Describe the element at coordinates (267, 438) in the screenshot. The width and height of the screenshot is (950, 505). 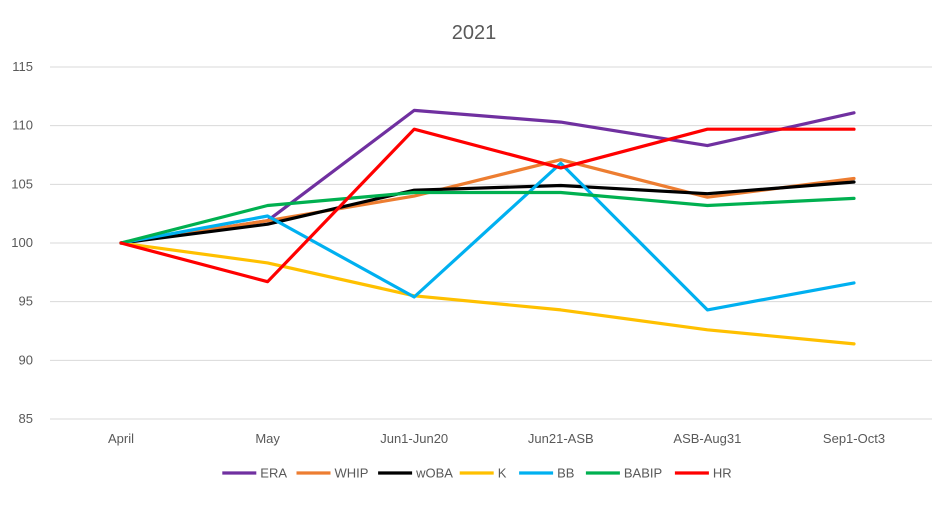
I see `x-tick-label: May` at that location.